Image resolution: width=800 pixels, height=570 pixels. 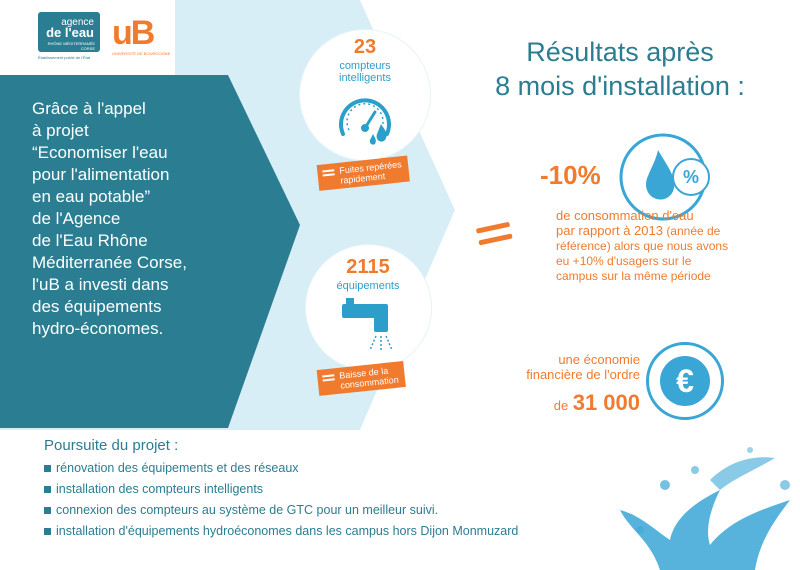 I want to click on euro-symbol: €, so click(x=685, y=381).